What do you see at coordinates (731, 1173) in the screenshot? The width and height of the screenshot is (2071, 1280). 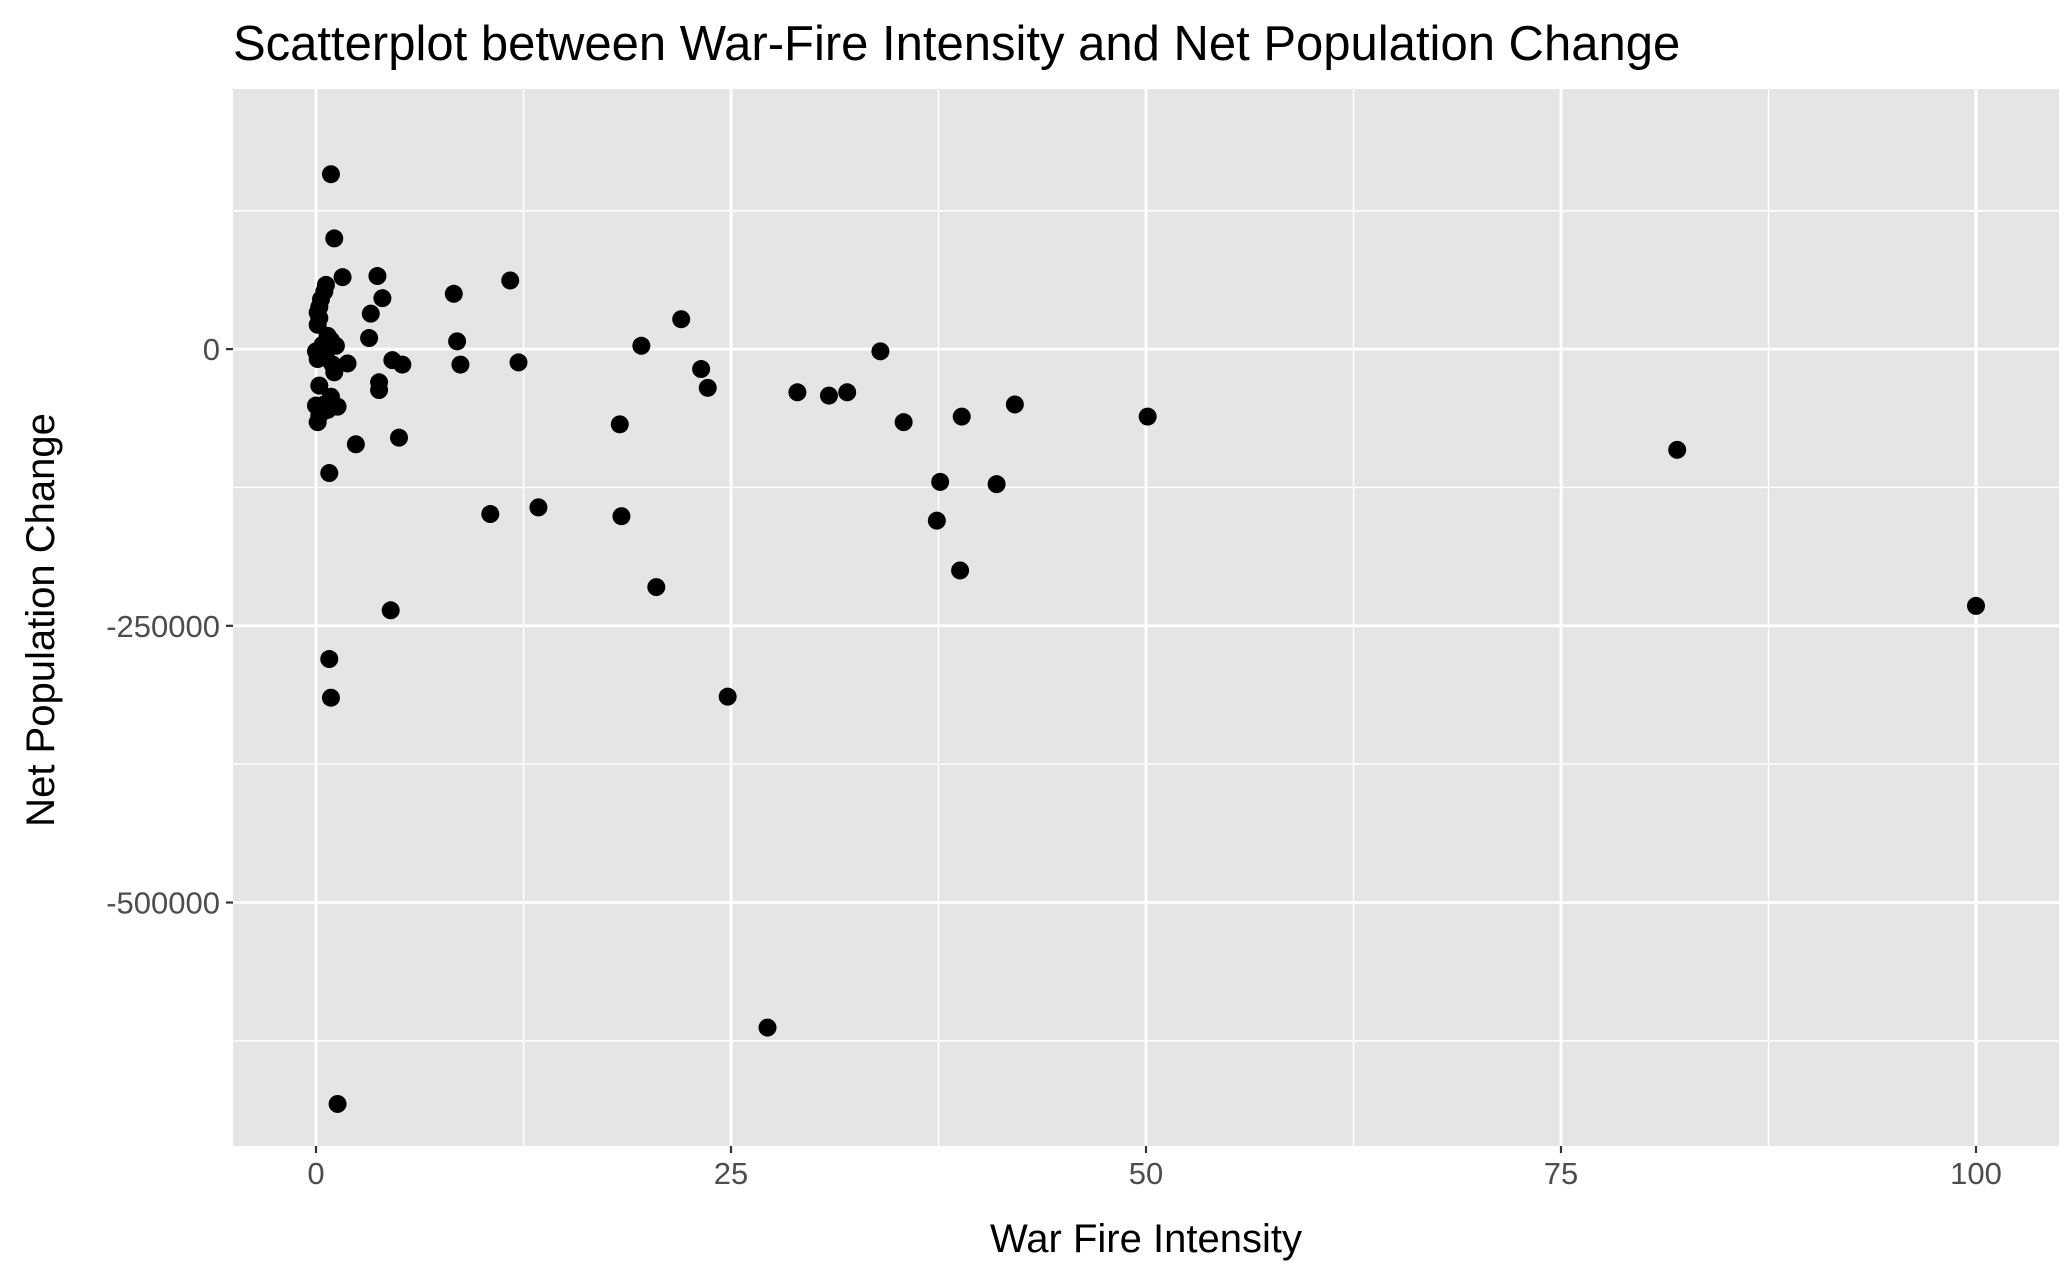 I see `x-tick-label: 25` at bounding box center [731, 1173].